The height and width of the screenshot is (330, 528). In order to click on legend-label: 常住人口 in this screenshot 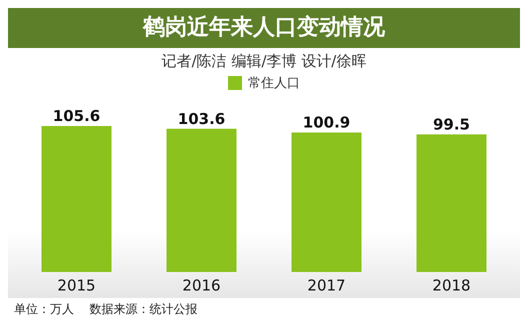, I will do `click(274, 83)`.